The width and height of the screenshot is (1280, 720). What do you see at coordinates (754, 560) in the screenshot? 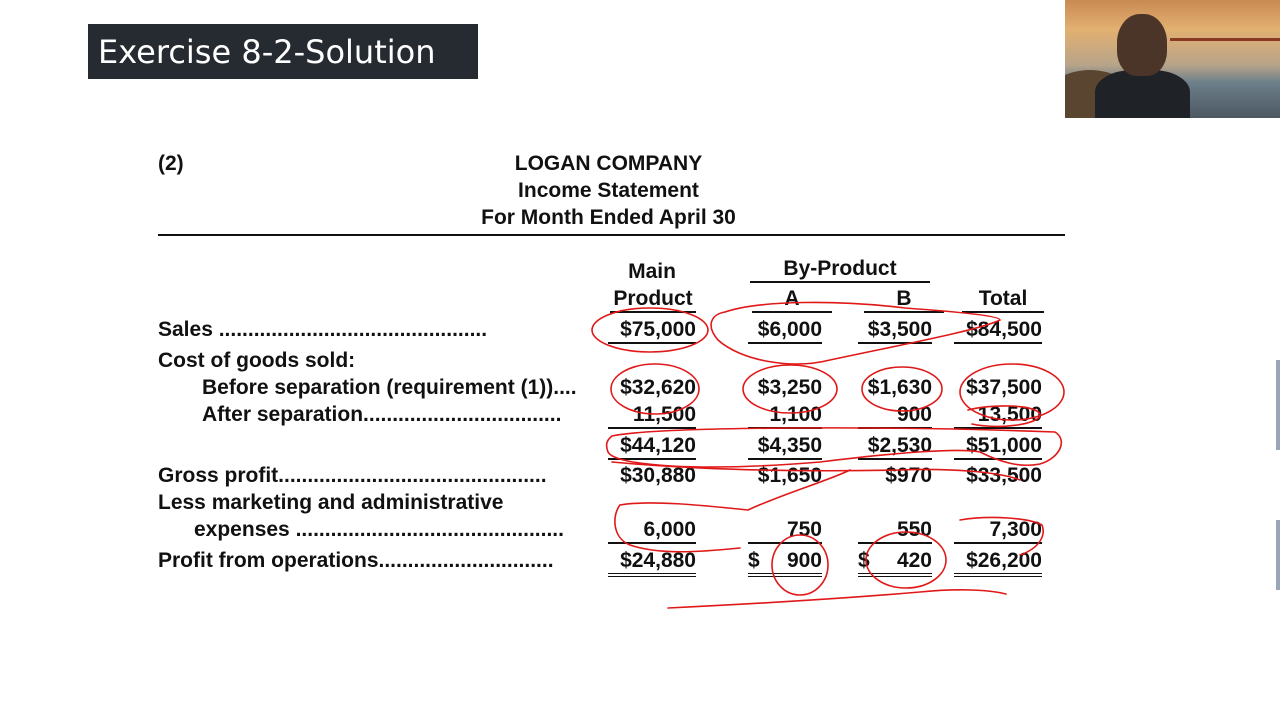
I see `profit-a-currency: $` at bounding box center [754, 560].